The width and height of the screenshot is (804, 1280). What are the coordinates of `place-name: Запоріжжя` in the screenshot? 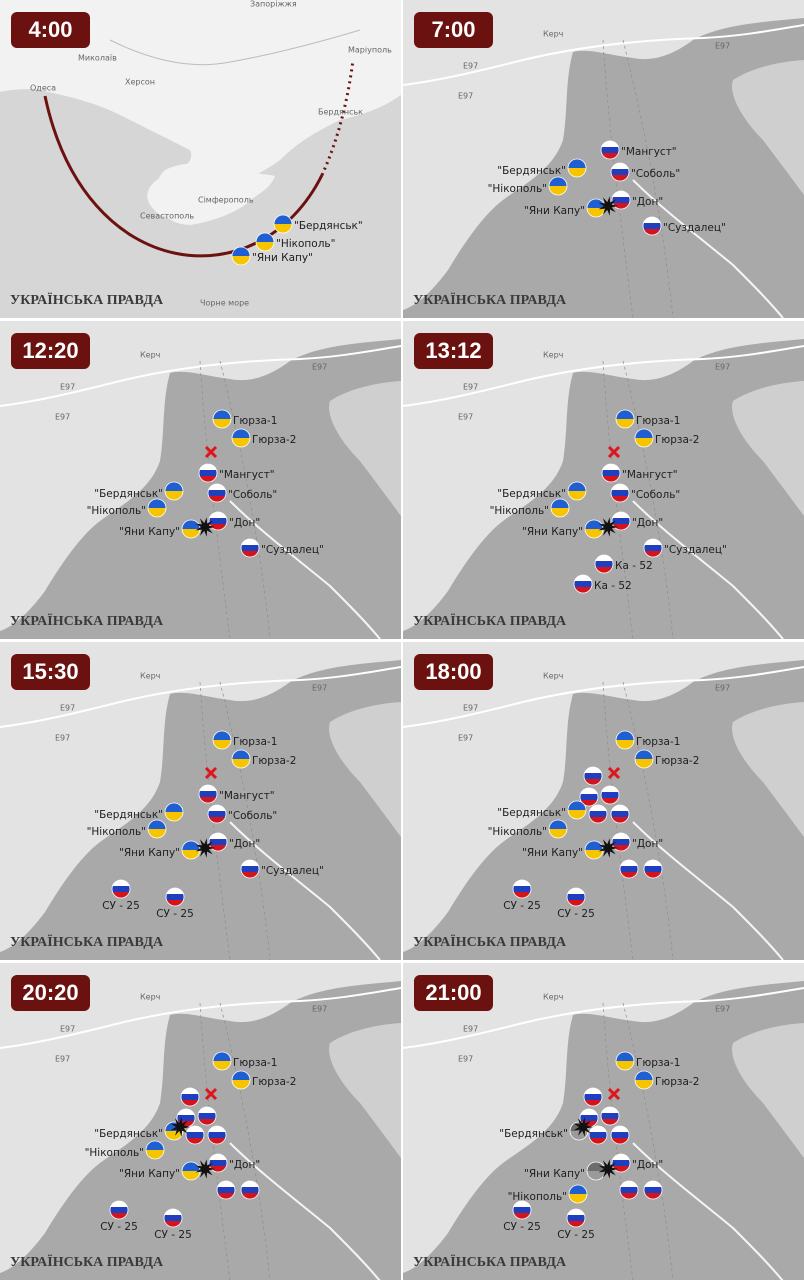 It's located at (273, 4).